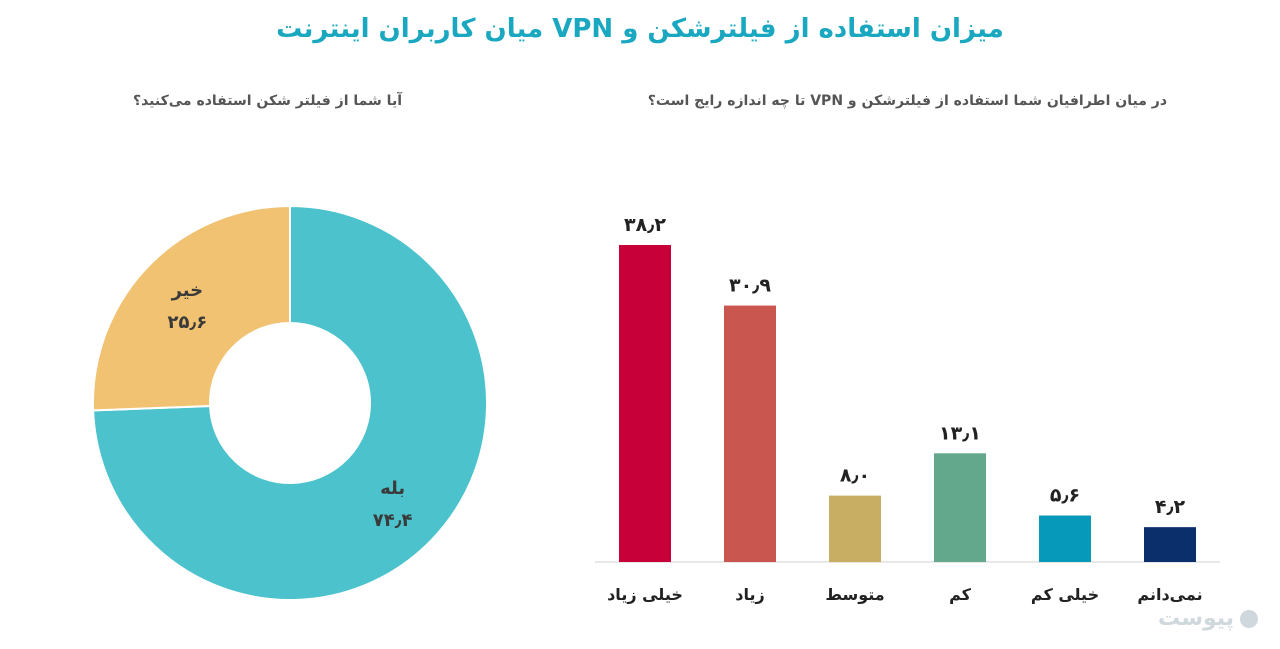  I want to click on bar-category-label: نمی‌دانم, so click(1169, 594).